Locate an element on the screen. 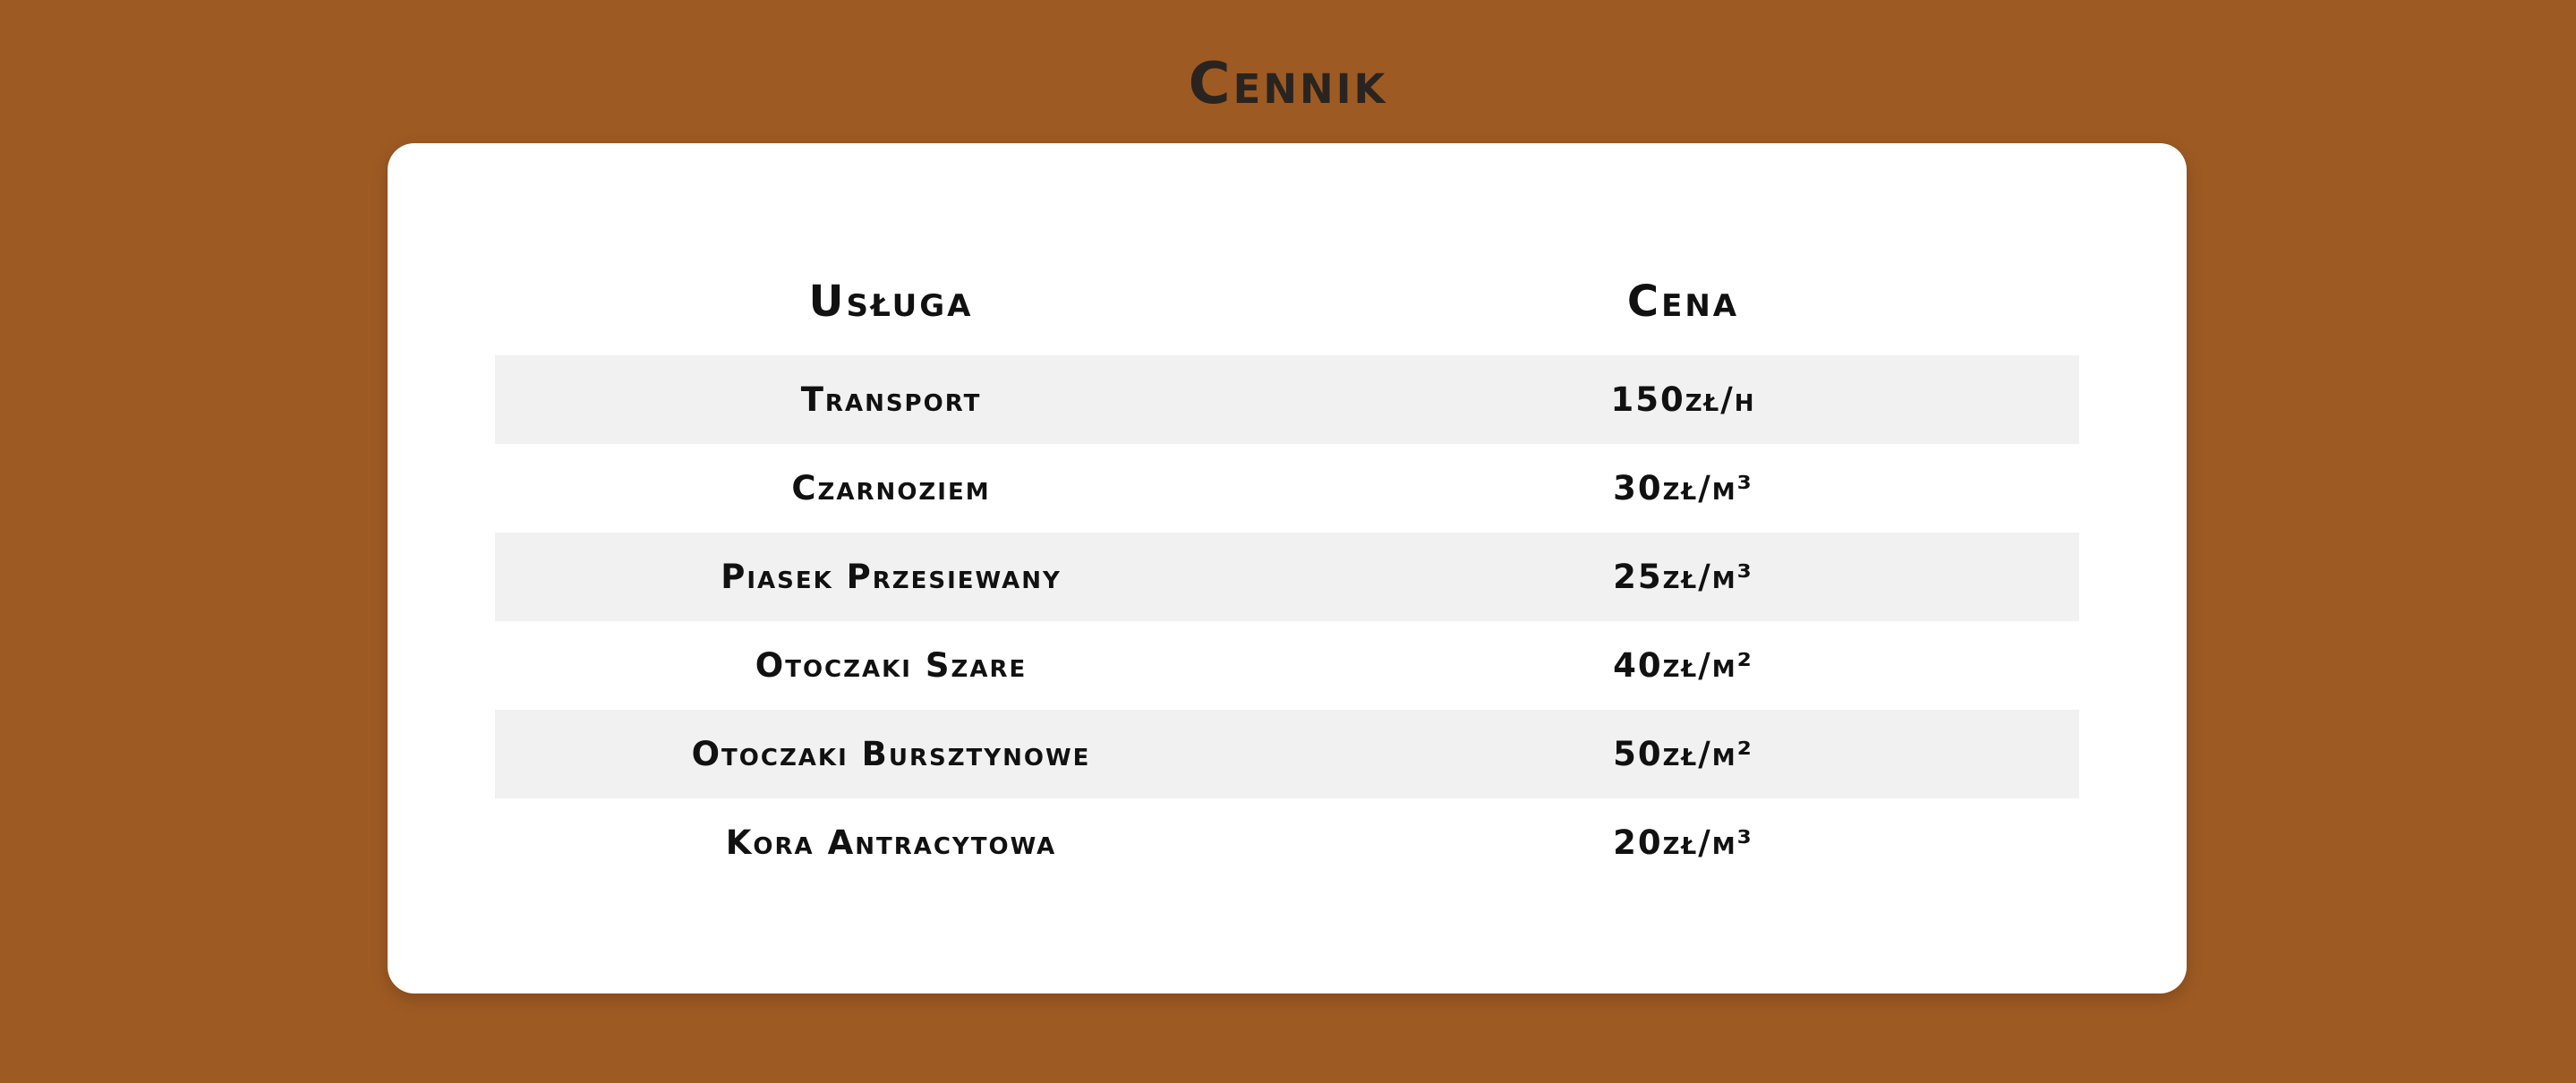 This screenshot has height=1083, width=2576. service-name-cell: Czarnoziem is located at coordinates (891, 488).